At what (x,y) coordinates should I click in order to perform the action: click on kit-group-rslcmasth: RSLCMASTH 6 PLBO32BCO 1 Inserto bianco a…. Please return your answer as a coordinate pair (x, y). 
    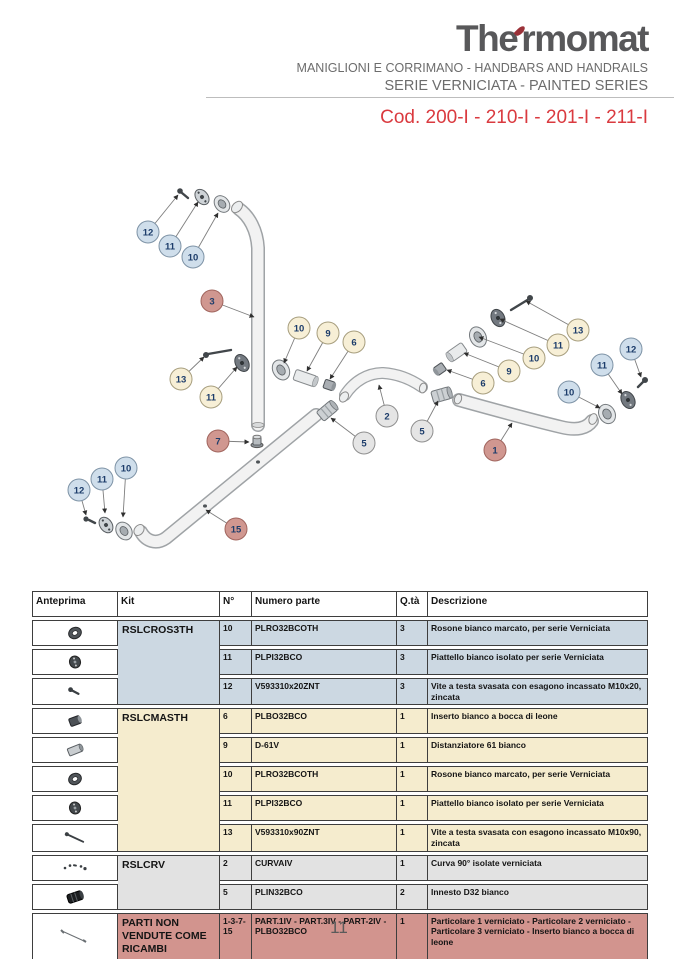
    Looking at the image, I should click on (340, 780).